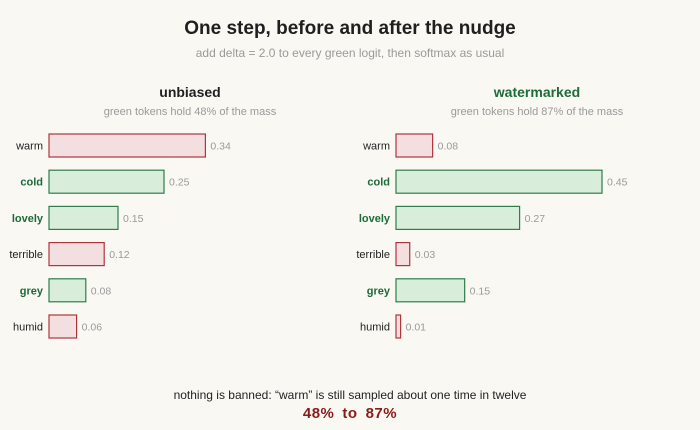 The image size is (700, 430). Describe the element at coordinates (350, 28) in the screenshot. I see `chart-title: One step, before and after the nudge` at that location.